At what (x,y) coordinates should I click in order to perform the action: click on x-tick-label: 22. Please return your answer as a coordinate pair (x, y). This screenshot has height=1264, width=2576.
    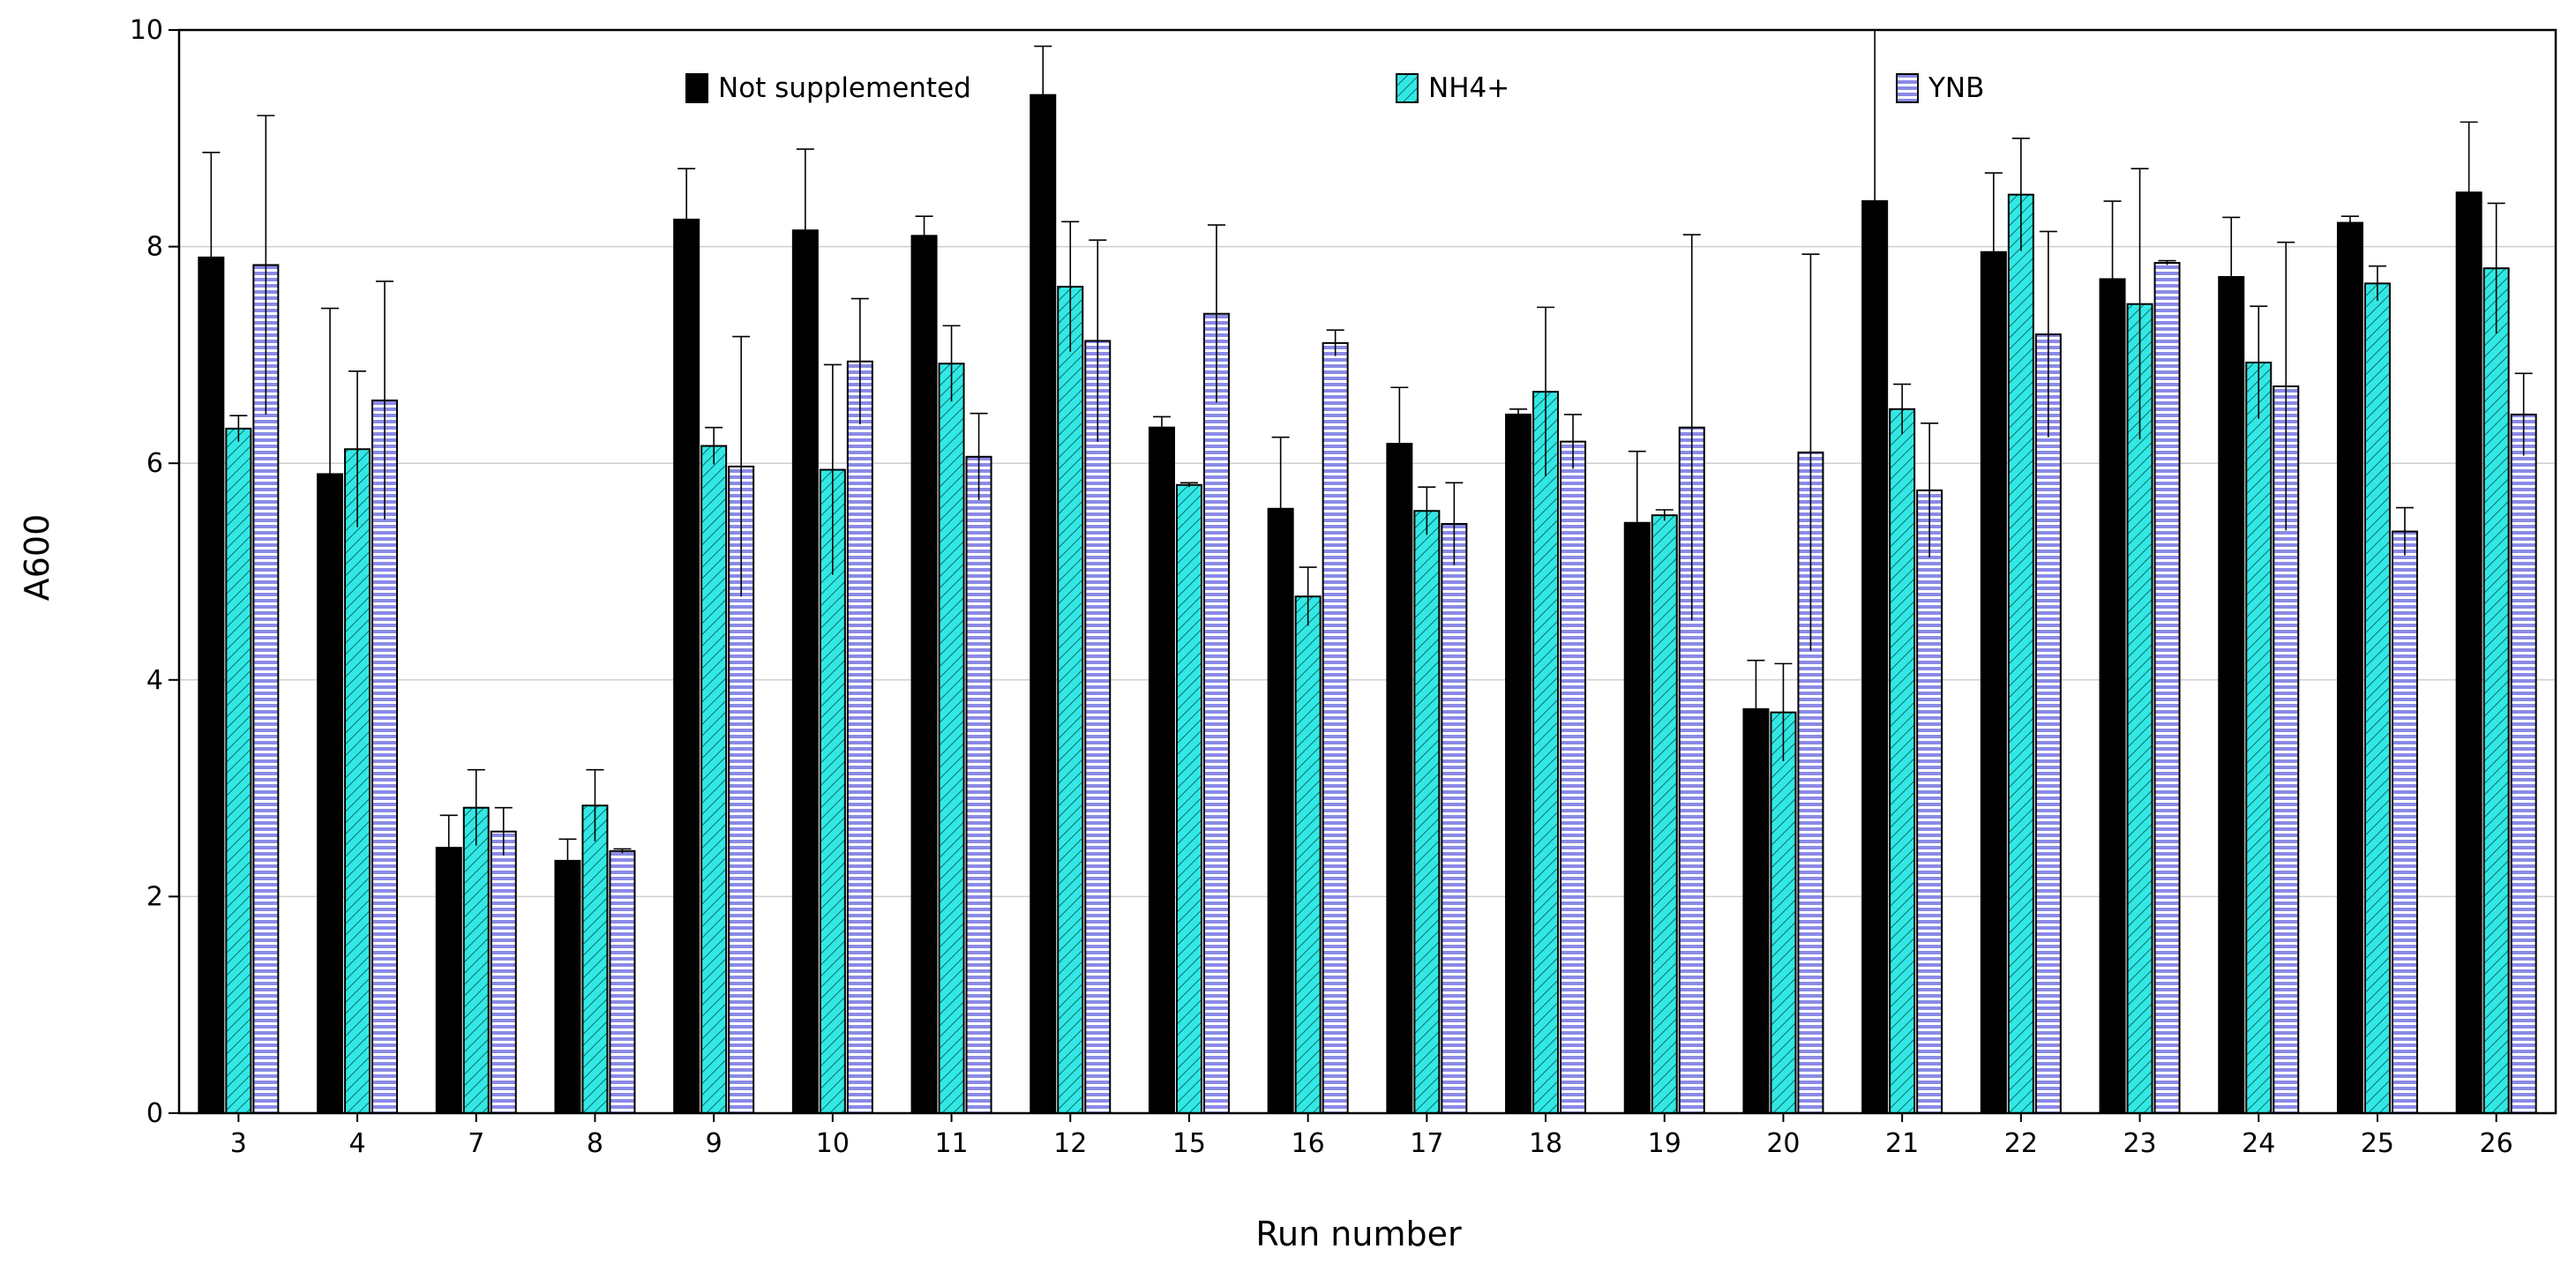
    Looking at the image, I should click on (2021, 1143).